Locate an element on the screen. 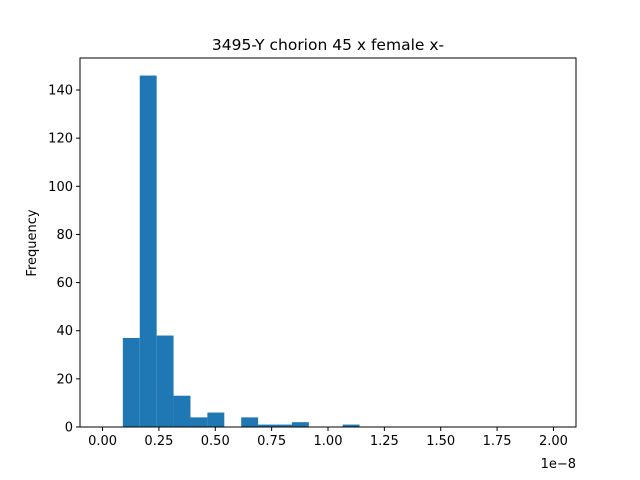 This screenshot has width=640, height=480. y-tick-label-4: 80 is located at coordinates (64, 235).